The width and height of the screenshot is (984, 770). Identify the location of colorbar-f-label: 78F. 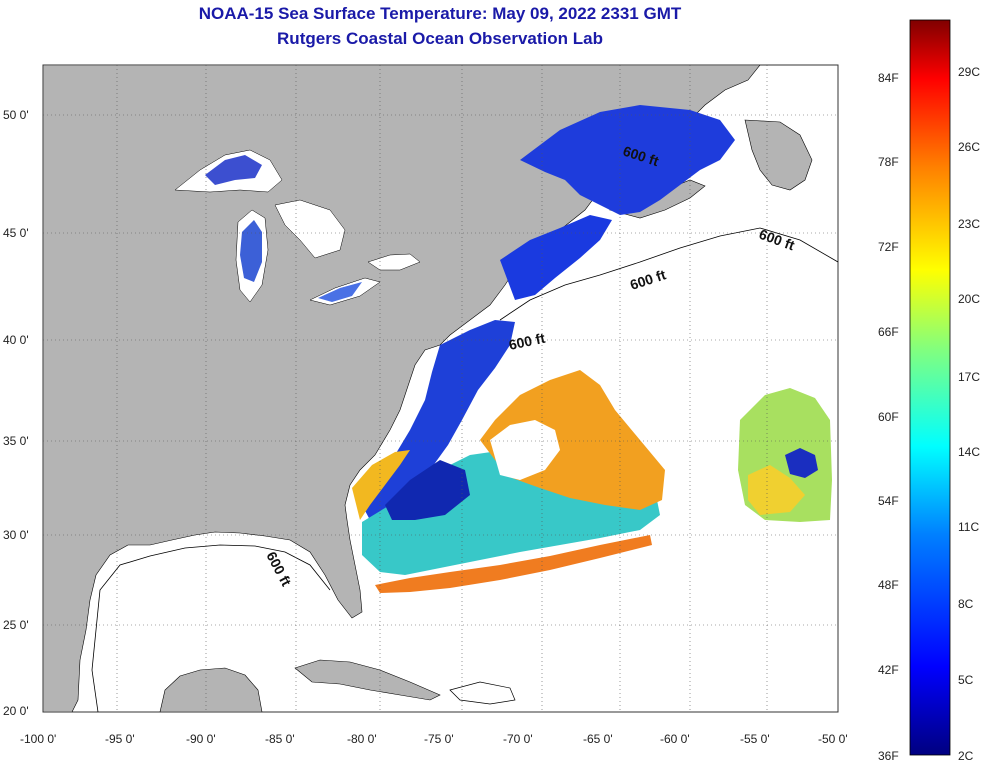
(888, 162).